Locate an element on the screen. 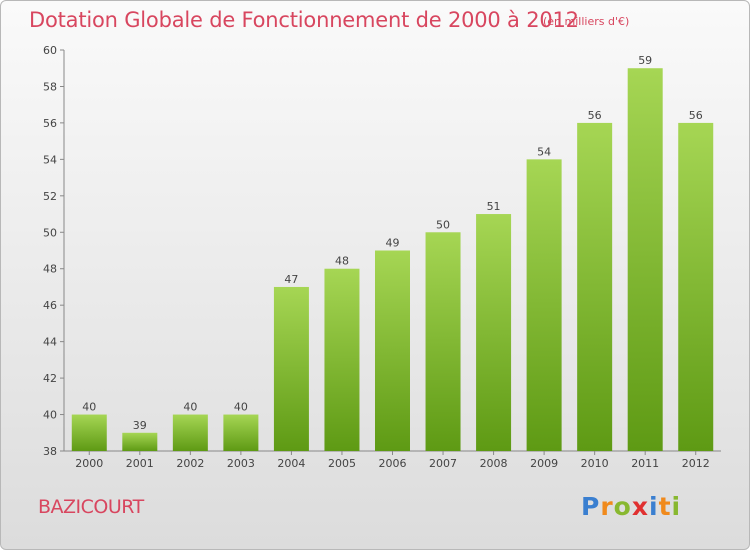  proxiti-logo: Proxiti is located at coordinates (631, 506).